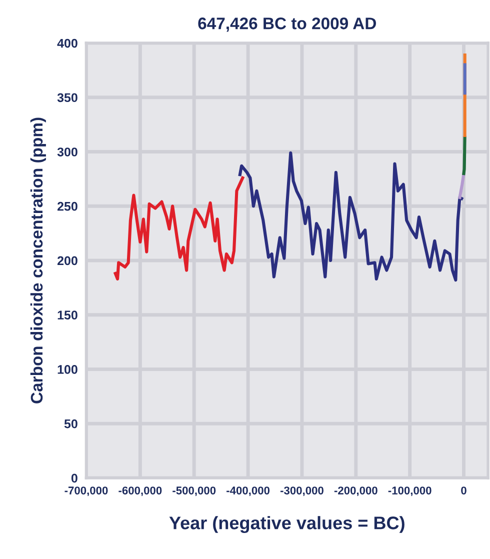 This screenshot has width=490, height=559. What do you see at coordinates (67, 206) in the screenshot?
I see `y-tick-label: 250` at bounding box center [67, 206].